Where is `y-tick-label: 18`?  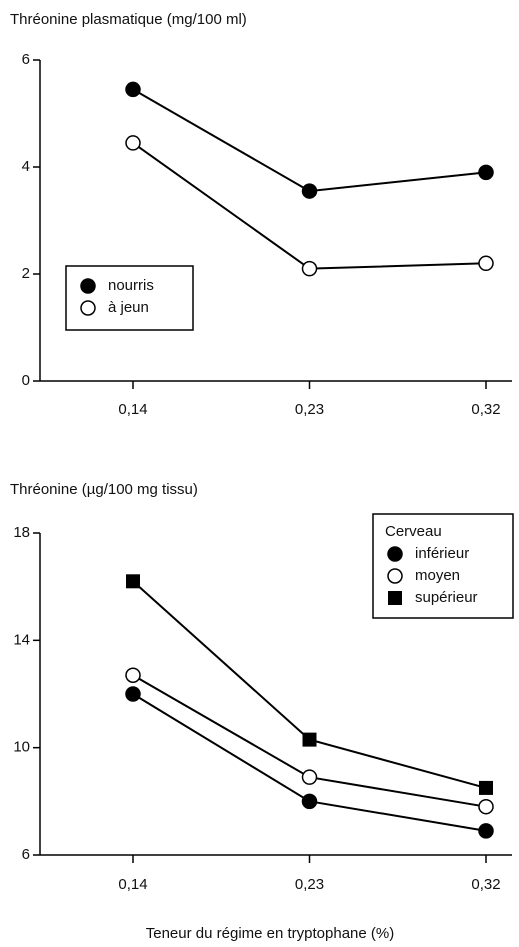 y-tick-label: 18 is located at coordinates (21, 532).